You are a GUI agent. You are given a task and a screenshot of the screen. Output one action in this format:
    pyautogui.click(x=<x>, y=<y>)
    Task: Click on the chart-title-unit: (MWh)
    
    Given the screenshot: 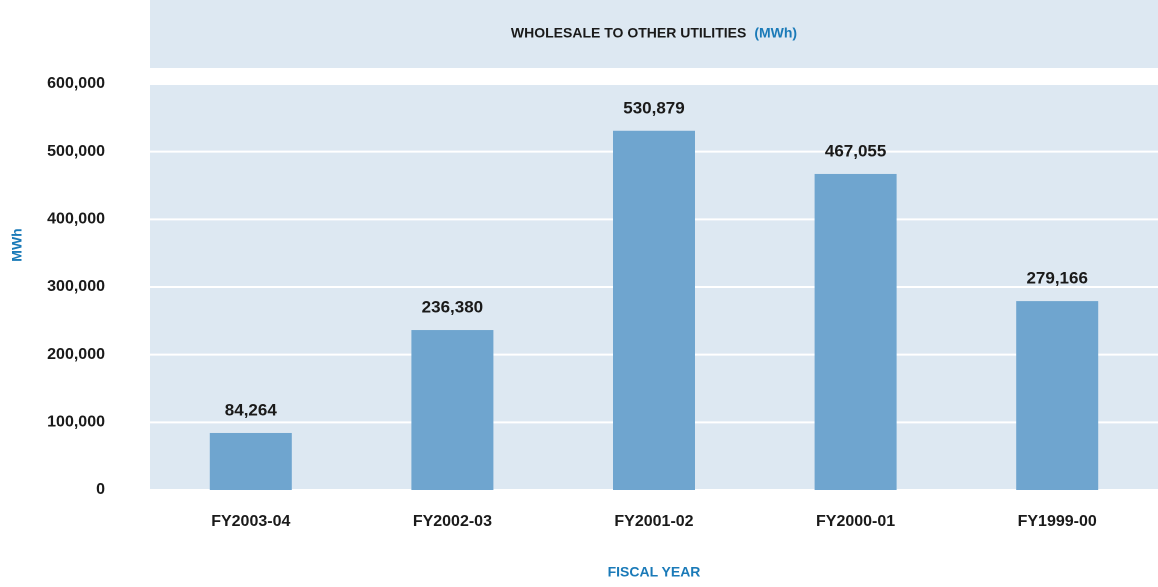 What is the action you would take?
    pyautogui.click(x=775, y=33)
    